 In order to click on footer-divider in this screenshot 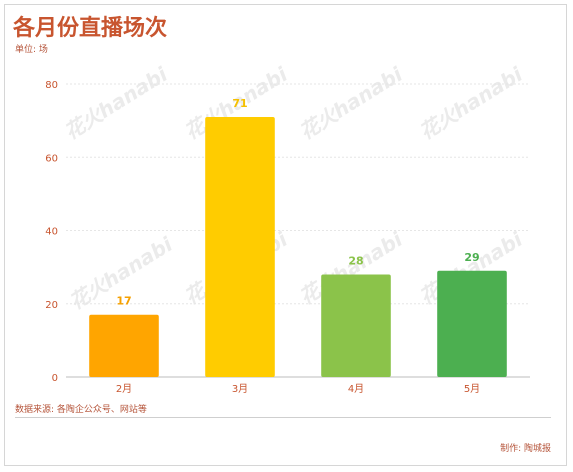, I will do `click(283, 417)`.